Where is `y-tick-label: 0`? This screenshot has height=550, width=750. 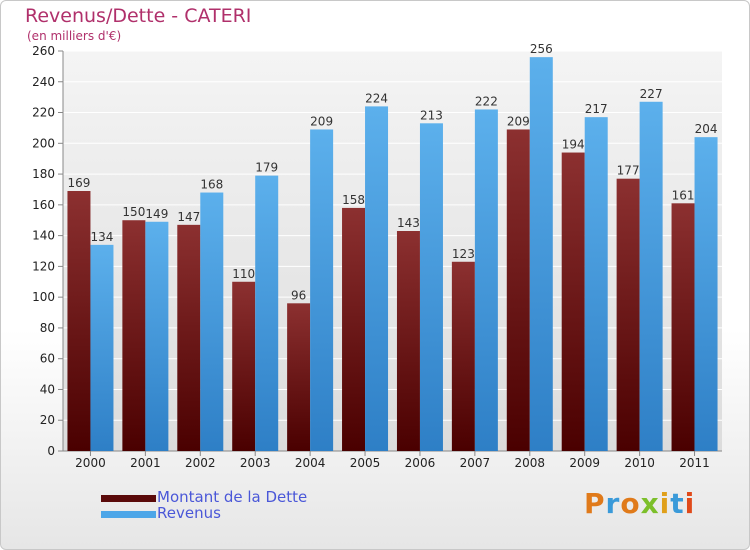 y-tick-label: 0 is located at coordinates (51, 451).